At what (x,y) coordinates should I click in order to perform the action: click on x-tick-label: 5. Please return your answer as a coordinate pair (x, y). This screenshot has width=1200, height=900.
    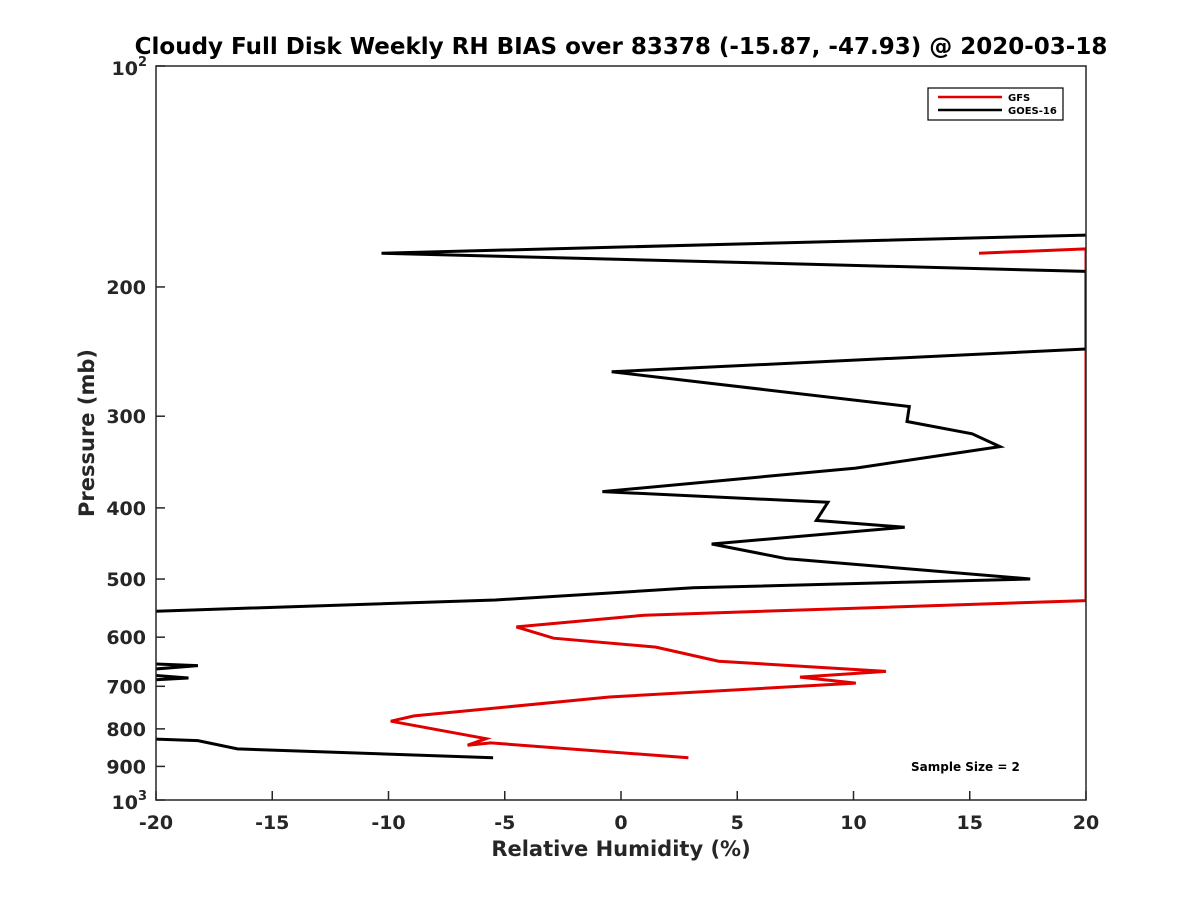
    Looking at the image, I should click on (737, 823).